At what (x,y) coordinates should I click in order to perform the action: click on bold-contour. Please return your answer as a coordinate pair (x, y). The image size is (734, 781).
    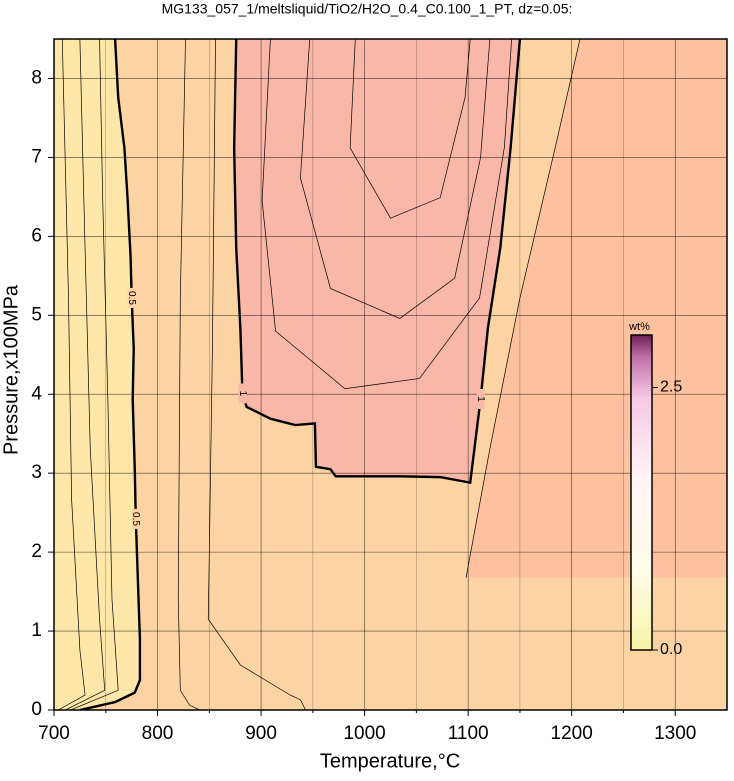
    Looking at the image, I should click on (110, 374).